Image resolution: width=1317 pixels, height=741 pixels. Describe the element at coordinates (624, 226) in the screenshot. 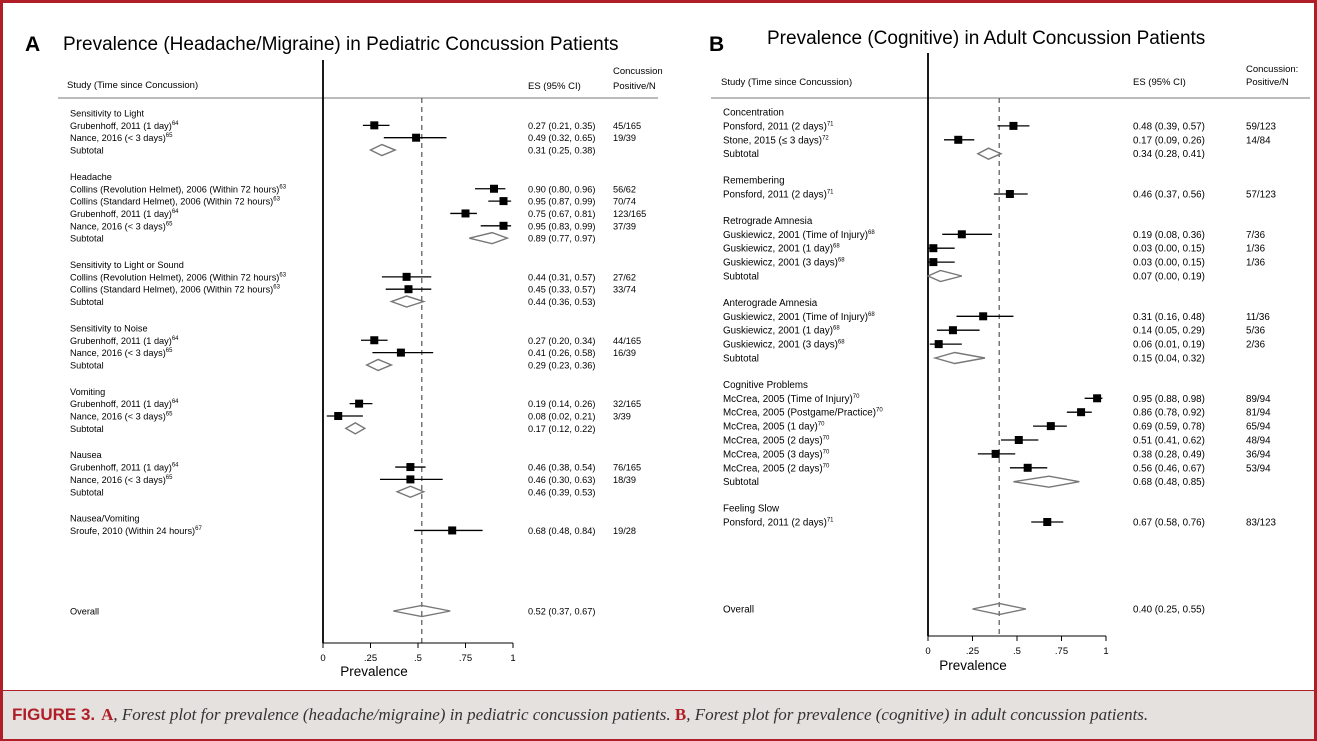

I see `n-label: 37/39` at that location.